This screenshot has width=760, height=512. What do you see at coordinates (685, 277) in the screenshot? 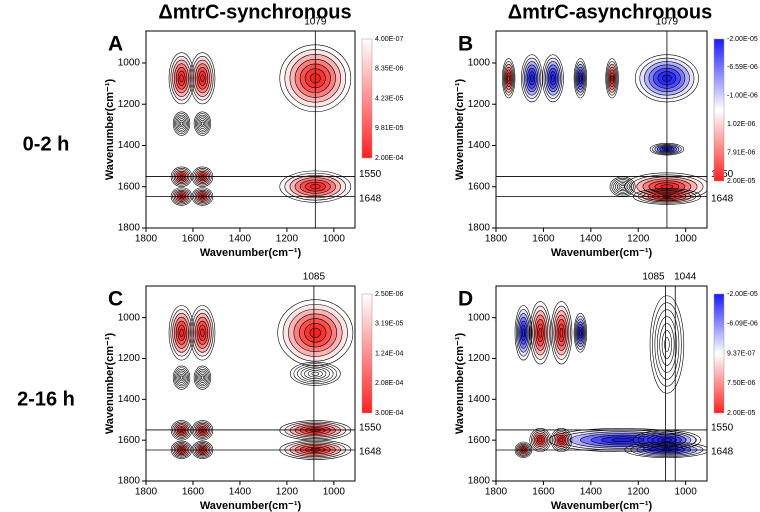
I see `marker-label: 1044` at bounding box center [685, 277].